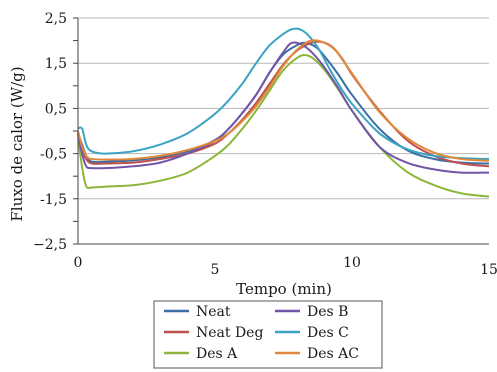  Describe the element at coordinates (215, 270) in the screenshot. I see `x-tick-label: 5` at that location.